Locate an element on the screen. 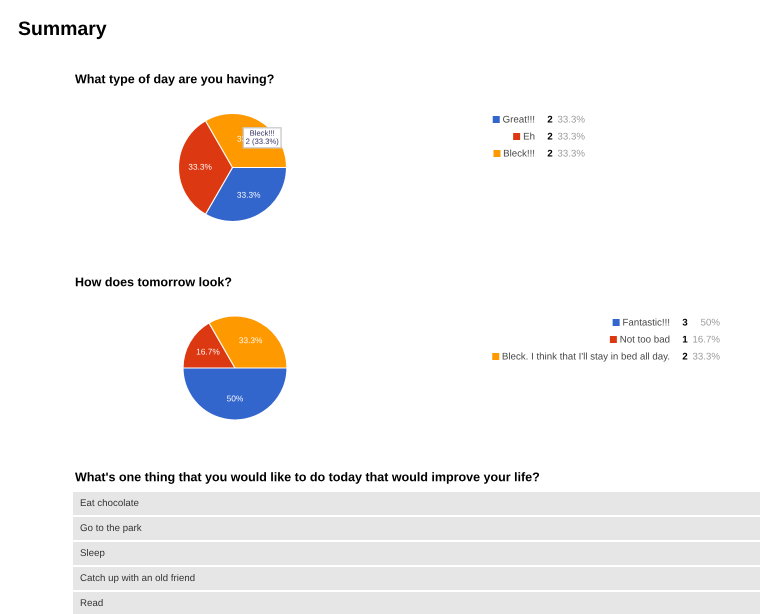  text: Catch up with an old friend is located at coordinates (137, 579).